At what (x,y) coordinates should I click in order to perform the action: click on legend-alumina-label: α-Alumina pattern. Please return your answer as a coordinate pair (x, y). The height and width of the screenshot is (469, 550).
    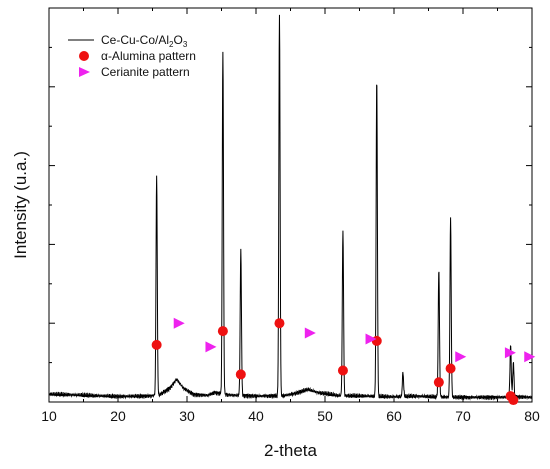
    Looking at the image, I should click on (148, 56).